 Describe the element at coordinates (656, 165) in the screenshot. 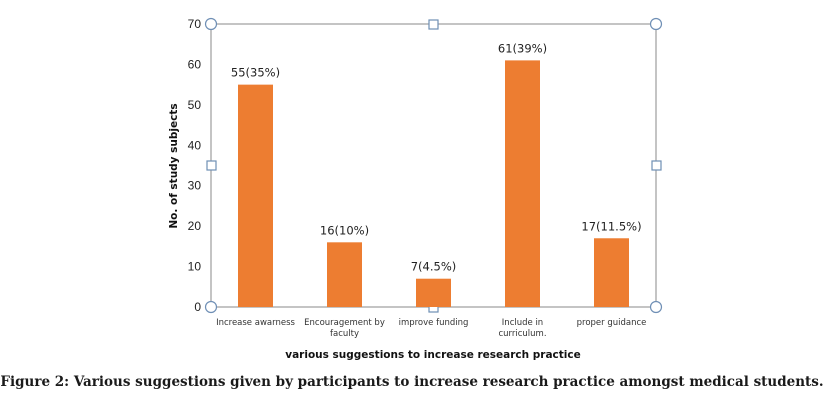

I see `frame-handle-right` at that location.